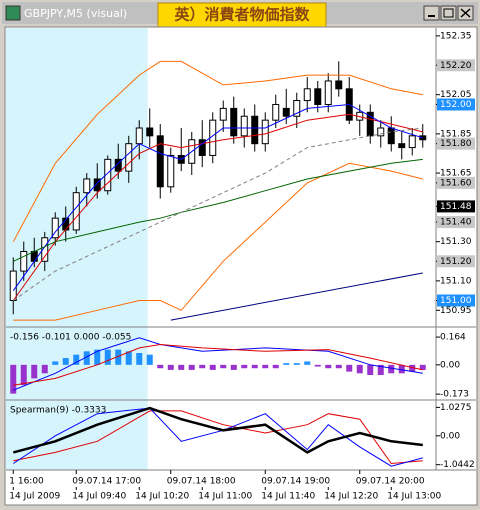 This screenshot has height=510, width=480. Describe the element at coordinates (201, 482) in the screenshot. I see `x-tick-label: 09.07.14 18:00` at that location.